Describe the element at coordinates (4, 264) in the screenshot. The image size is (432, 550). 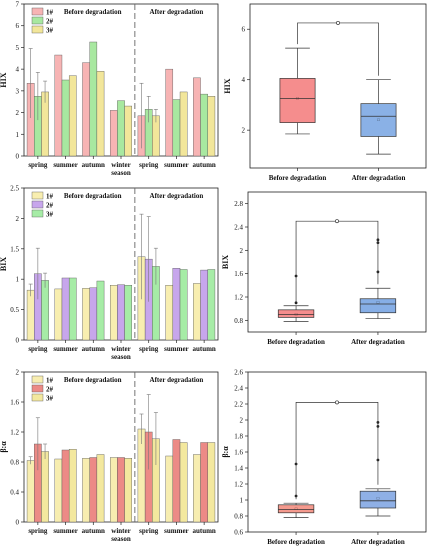
I see `y-axis-label: BIX` at that location.